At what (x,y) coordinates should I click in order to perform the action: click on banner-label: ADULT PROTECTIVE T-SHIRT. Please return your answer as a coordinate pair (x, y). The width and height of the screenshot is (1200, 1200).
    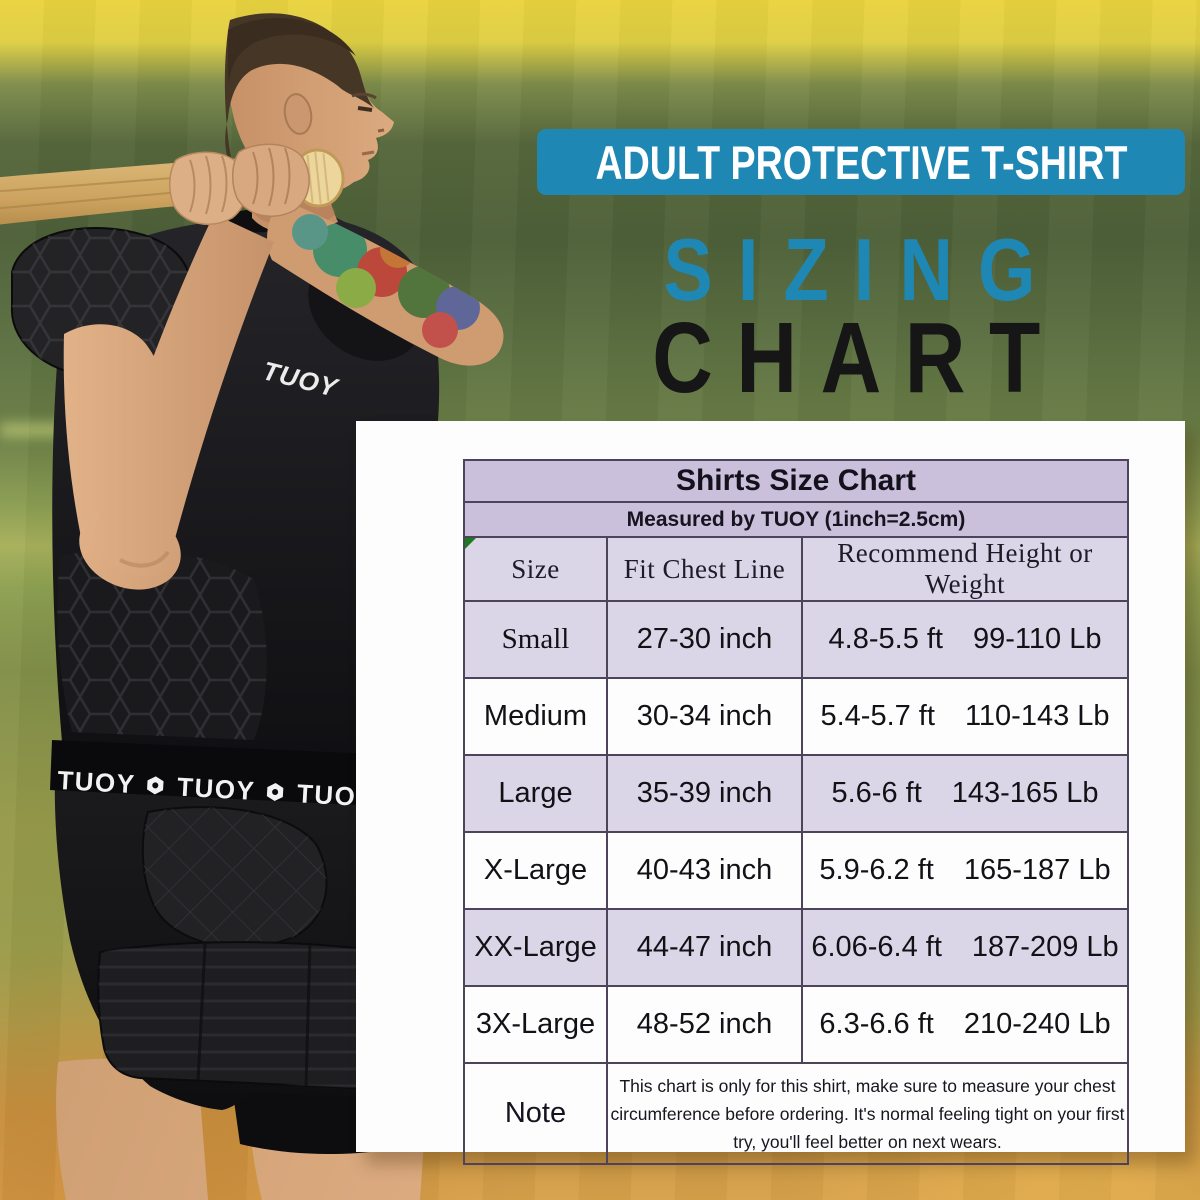
    Looking at the image, I should click on (861, 162).